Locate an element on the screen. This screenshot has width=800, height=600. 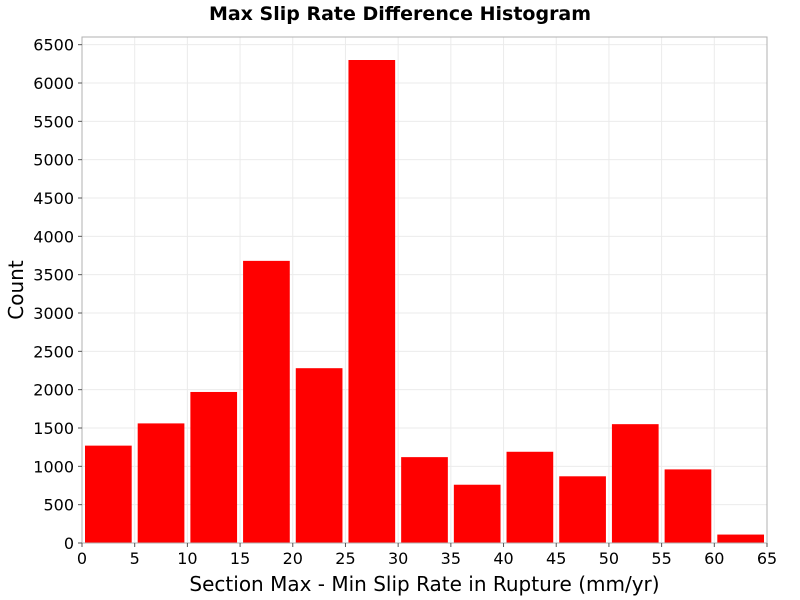
y-tick-label: 2000 is located at coordinates (53, 390).